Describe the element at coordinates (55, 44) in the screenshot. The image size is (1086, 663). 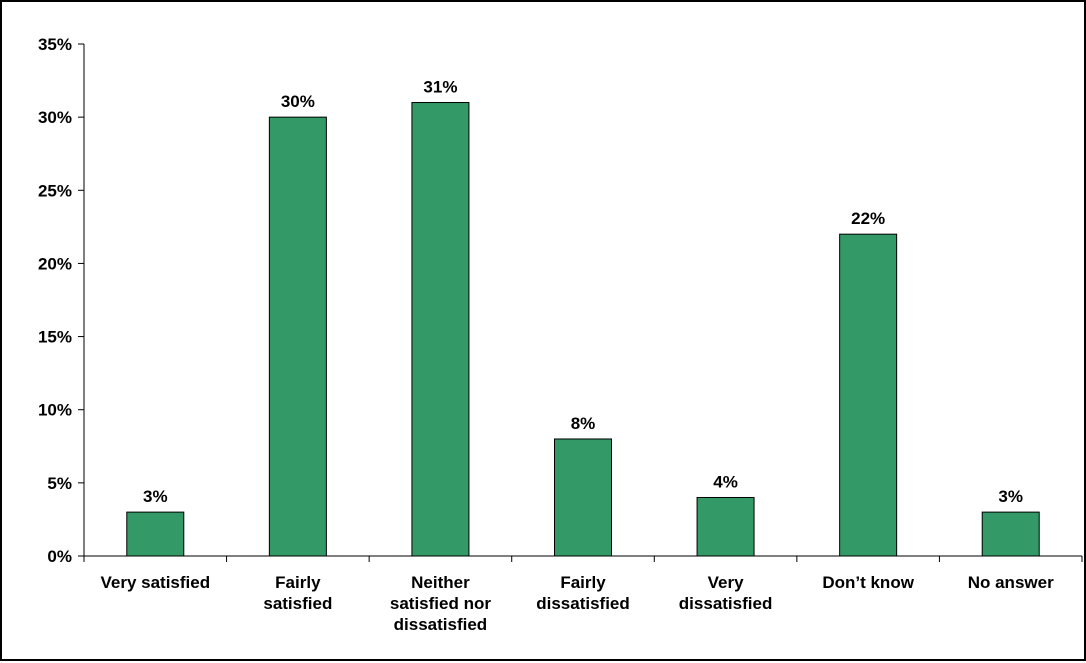
I see `y-tick-label: 35%` at that location.